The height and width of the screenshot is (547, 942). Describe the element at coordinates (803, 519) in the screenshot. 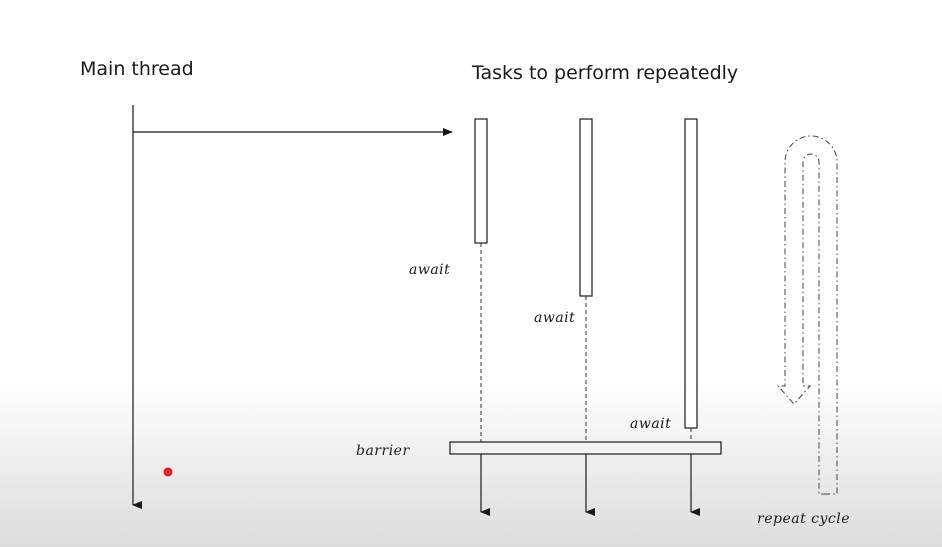

I see `repeat-cycle-label: repeat cycle` at that location.